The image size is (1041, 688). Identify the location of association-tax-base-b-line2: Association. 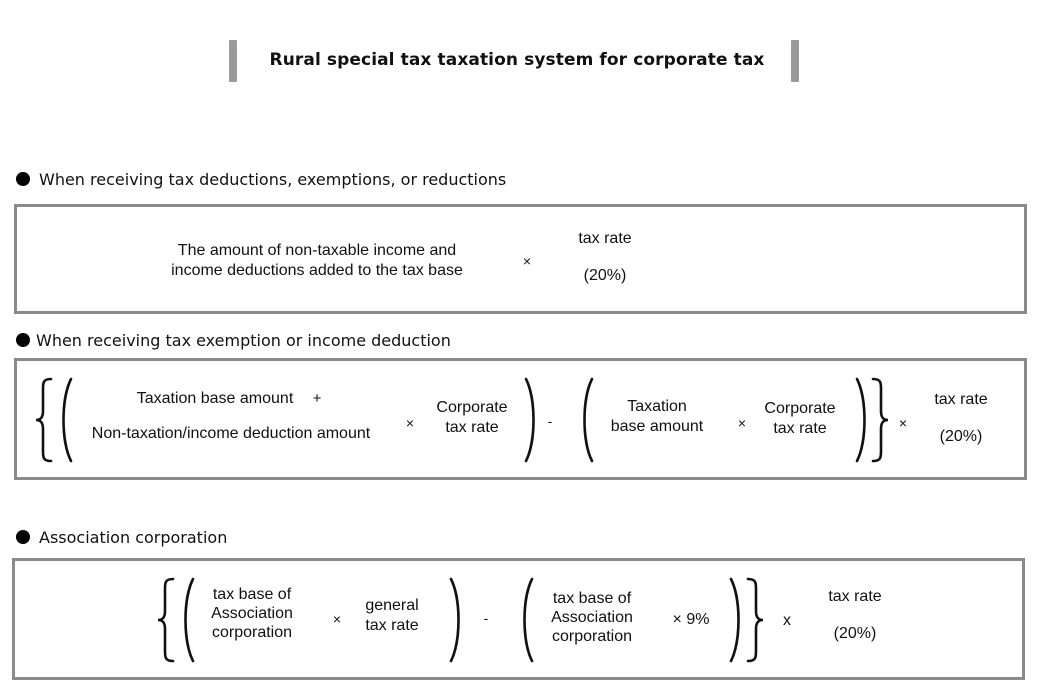
(592, 617).